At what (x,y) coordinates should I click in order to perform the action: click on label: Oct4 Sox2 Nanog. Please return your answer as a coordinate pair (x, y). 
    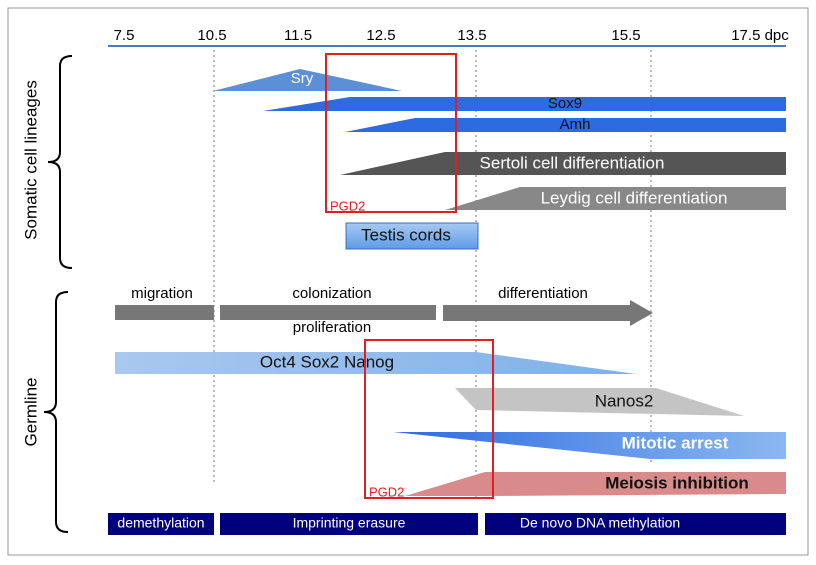
    Looking at the image, I should click on (327, 361).